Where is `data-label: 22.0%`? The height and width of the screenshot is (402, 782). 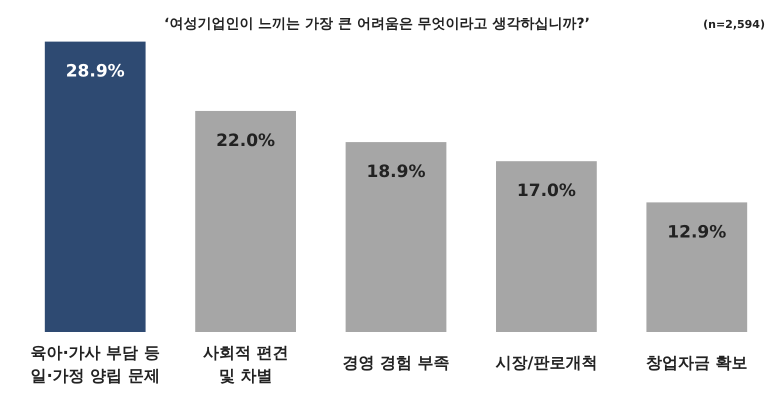
data-label: 22.0% is located at coordinates (246, 140).